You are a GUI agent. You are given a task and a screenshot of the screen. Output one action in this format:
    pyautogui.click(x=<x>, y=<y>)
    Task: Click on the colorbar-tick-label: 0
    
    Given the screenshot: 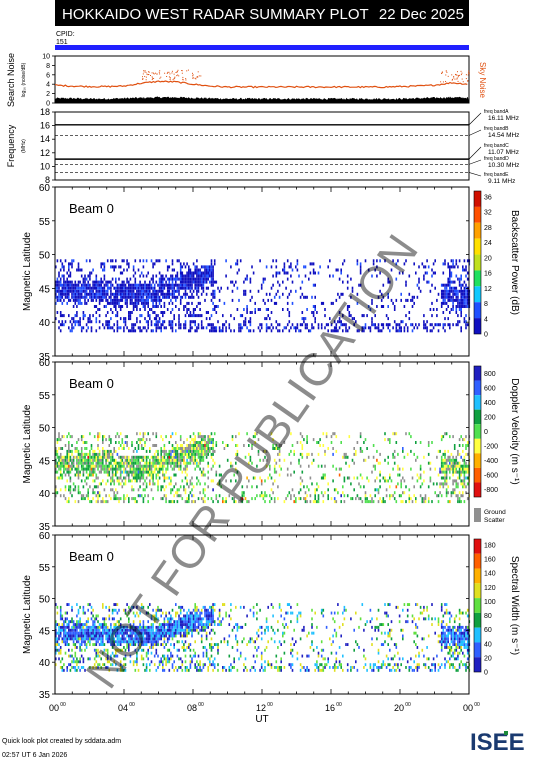 What is the action you would take?
    pyautogui.click(x=486, y=432)
    